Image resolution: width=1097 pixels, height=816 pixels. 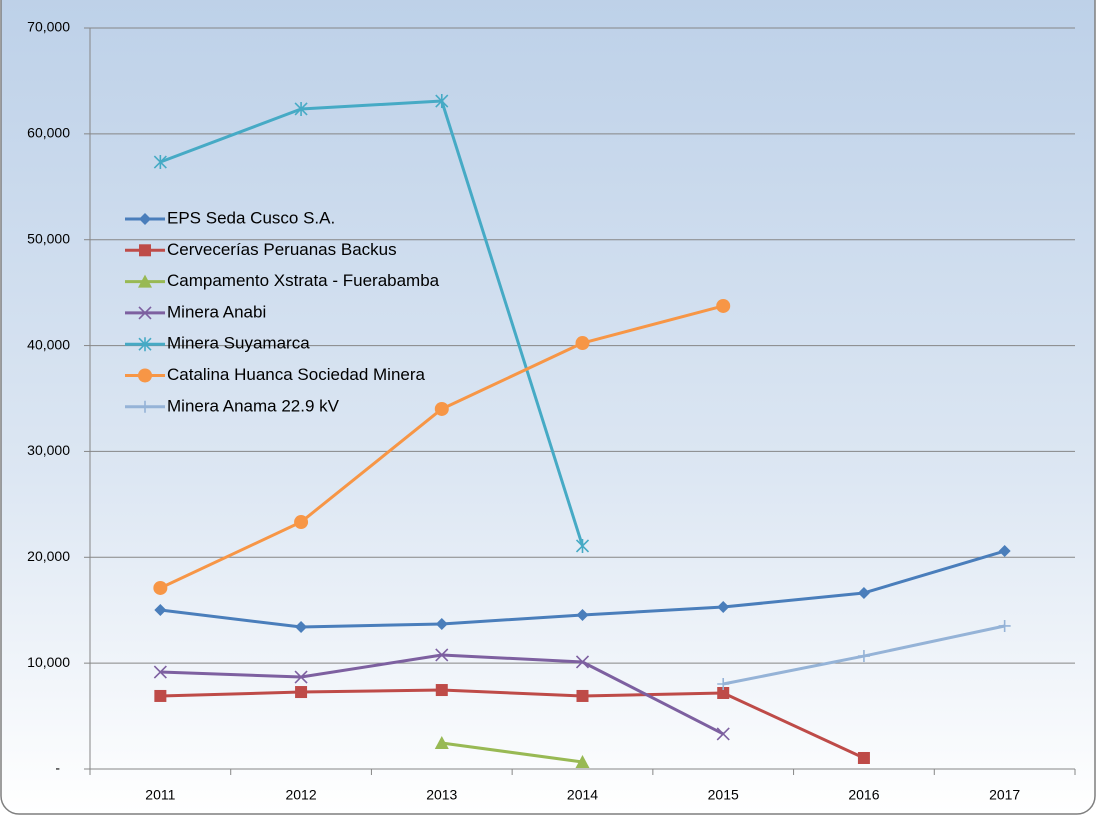 I want to click on x-tick-label: 2013, so click(x=441, y=795).